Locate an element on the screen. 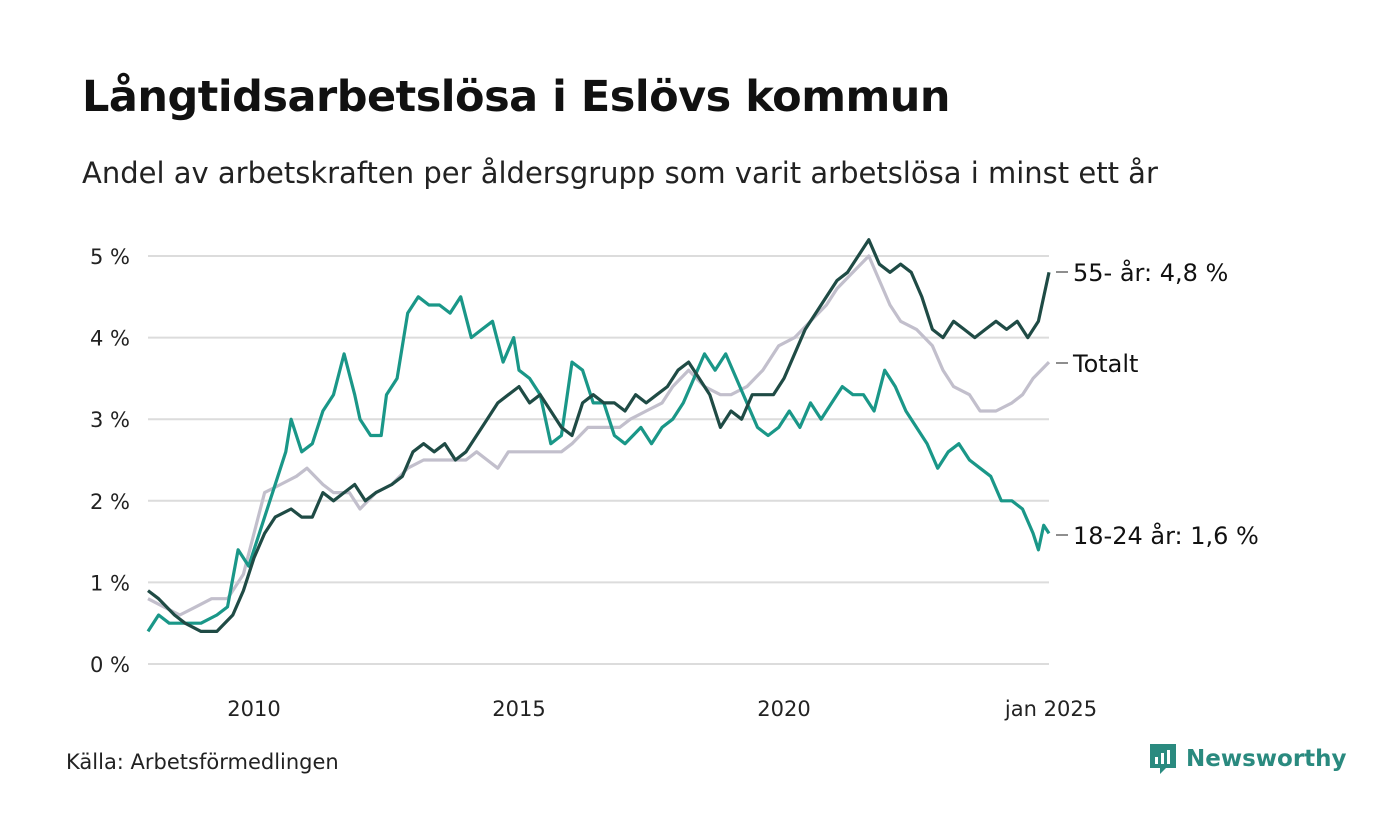 The height and width of the screenshot is (840, 1400). y-tick-label: 5 % is located at coordinates (110, 257).